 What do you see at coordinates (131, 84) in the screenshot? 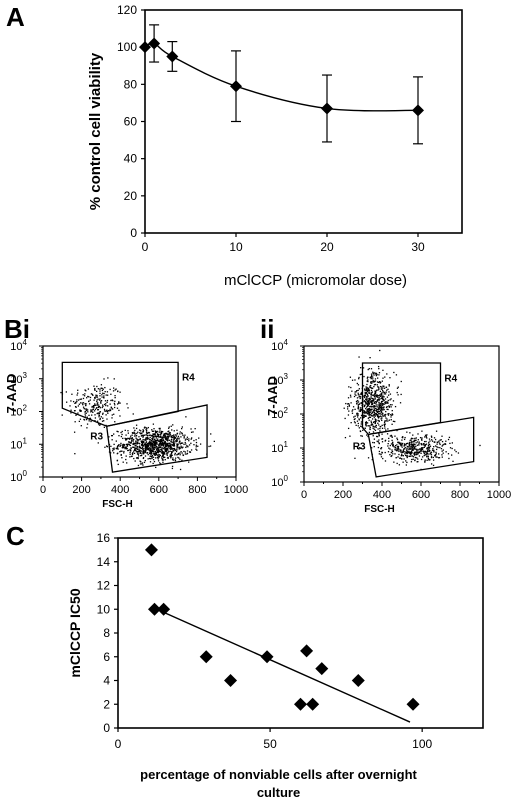
I see `y-tick-label: 80` at bounding box center [131, 84].